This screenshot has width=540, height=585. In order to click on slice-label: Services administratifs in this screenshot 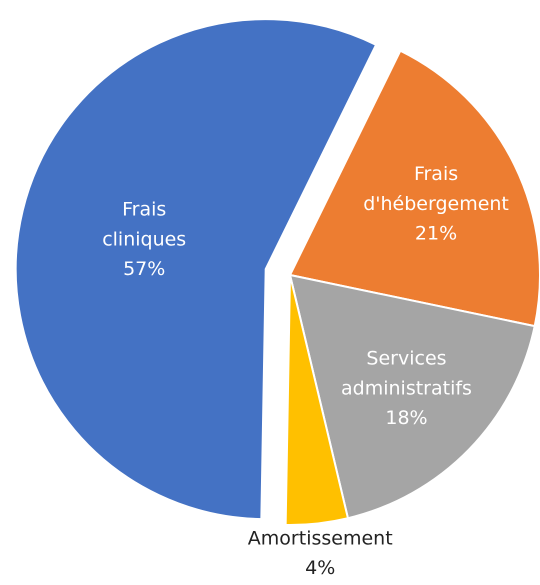, I will do `click(406, 373)`.